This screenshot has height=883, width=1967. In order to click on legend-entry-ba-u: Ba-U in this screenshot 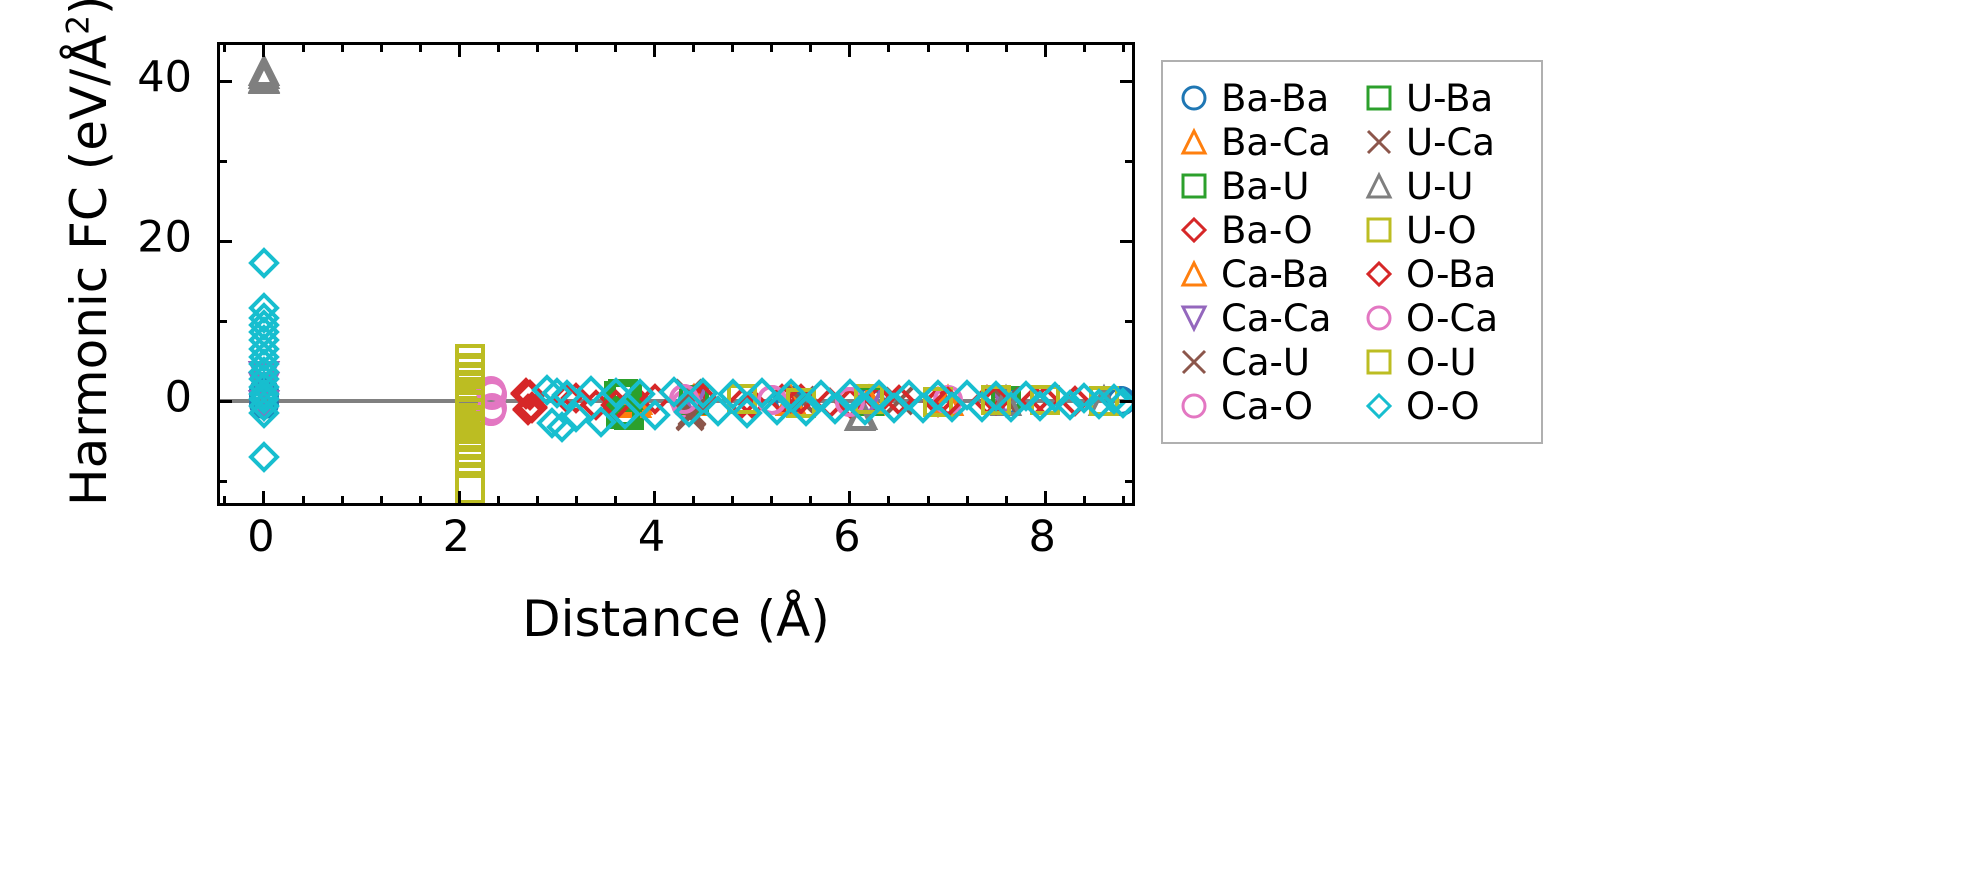, I will do `click(1259, 186)`.